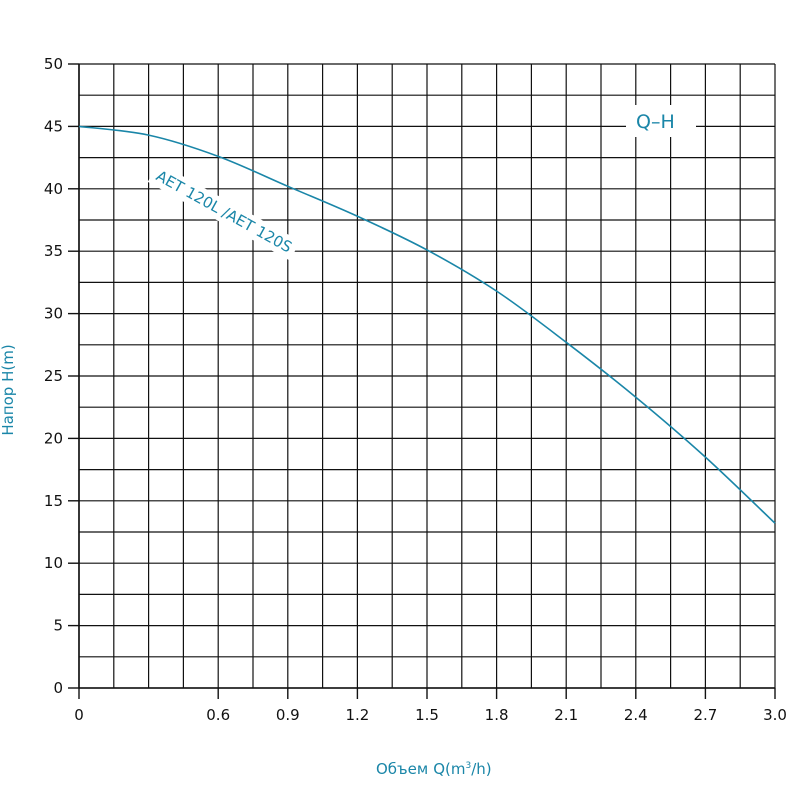 Image resolution: width=800 pixels, height=800 pixels. I want to click on series-label-group: AET 120L /AET 120S, so click(224, 211).